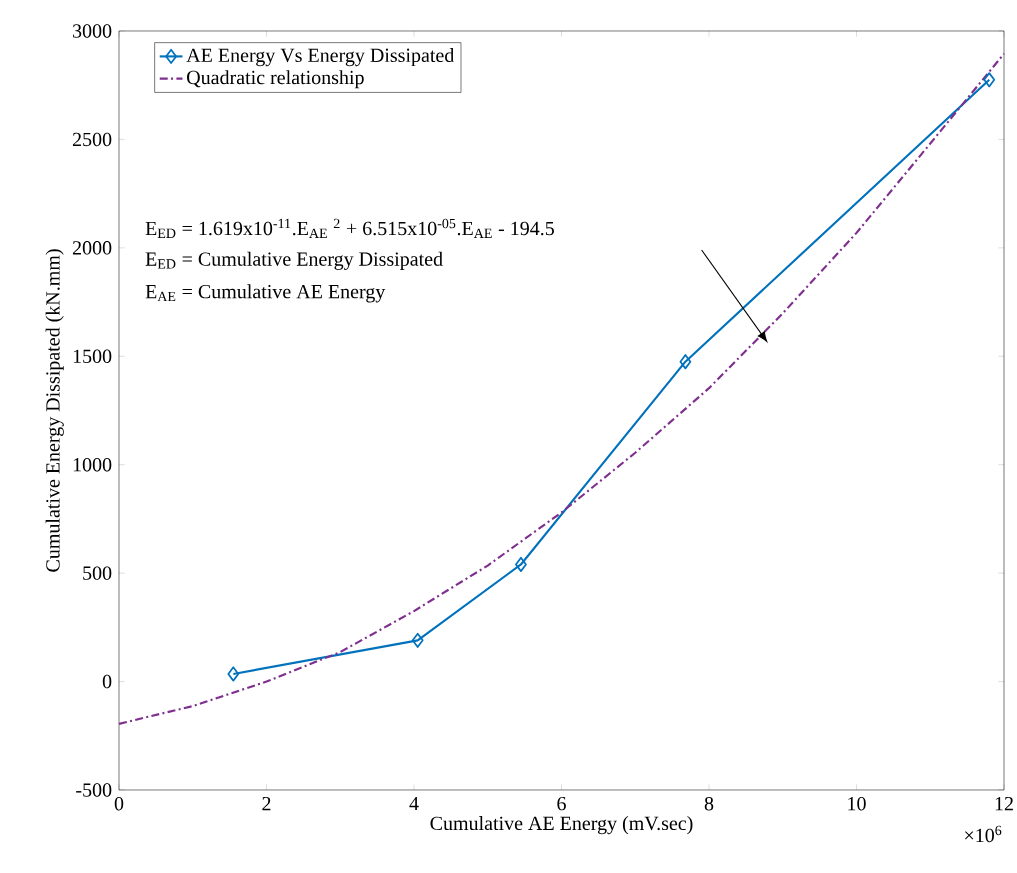  I want to click on x-tick-label: 6, so click(561, 803).